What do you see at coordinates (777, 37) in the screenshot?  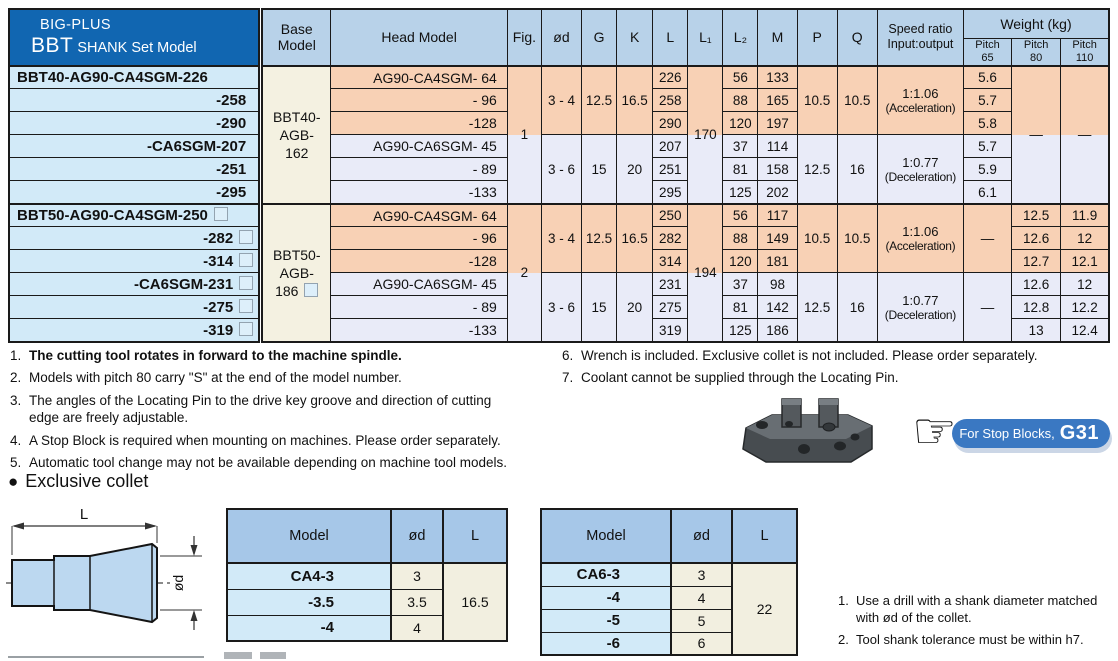 I see `col-header-m: M` at bounding box center [777, 37].